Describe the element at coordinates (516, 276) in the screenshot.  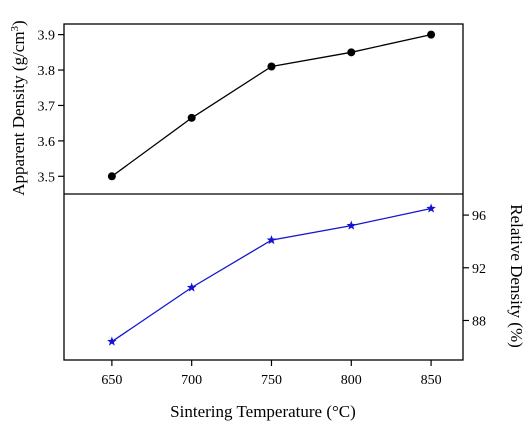
I see `bottom-y-axis-title: Relative Density (%)` at that location.